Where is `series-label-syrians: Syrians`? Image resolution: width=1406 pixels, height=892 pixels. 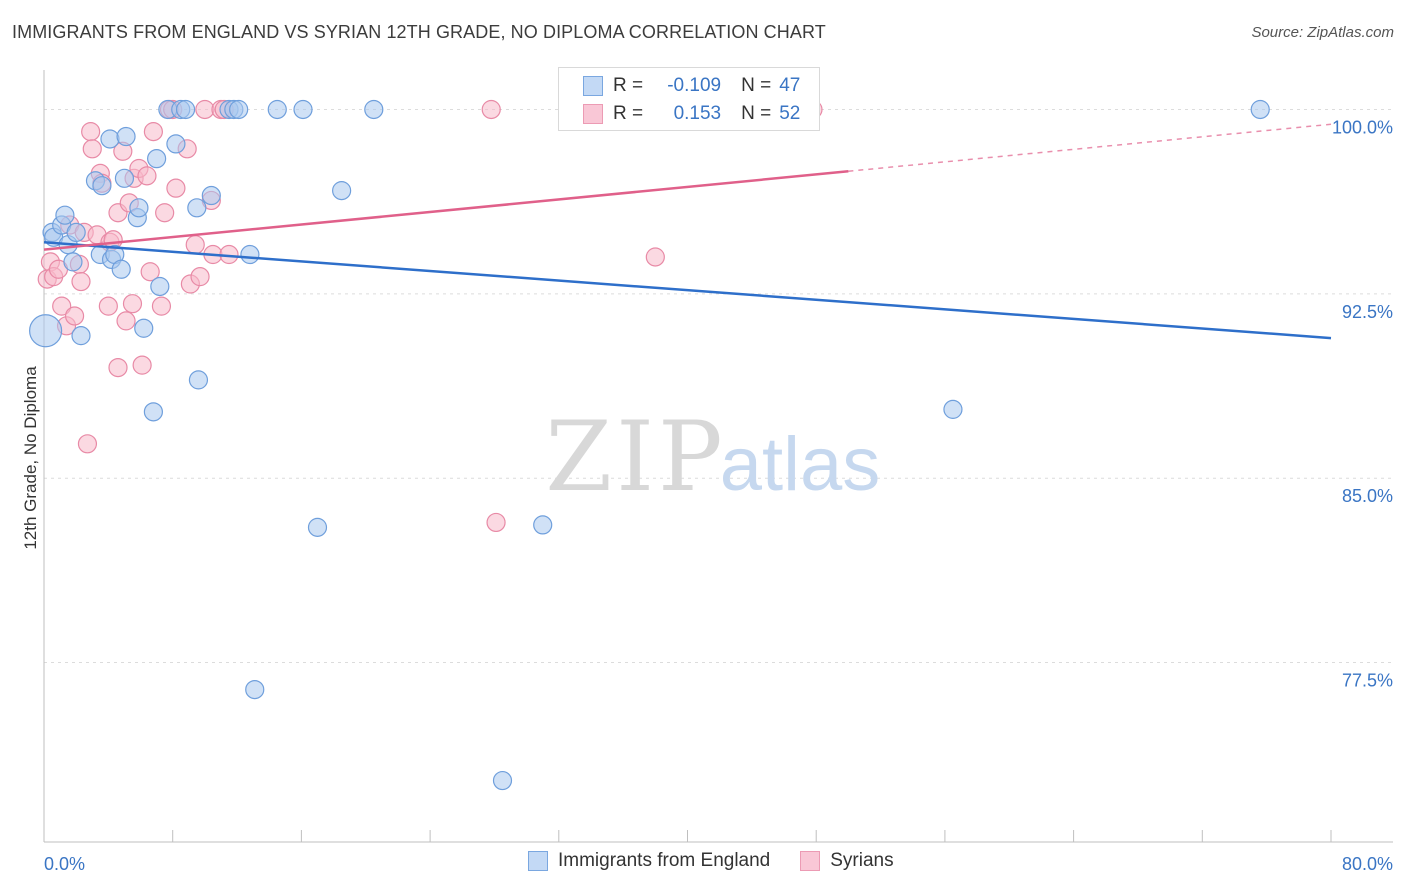
series-label-syrians: Syrians is located at coordinates (862, 860).